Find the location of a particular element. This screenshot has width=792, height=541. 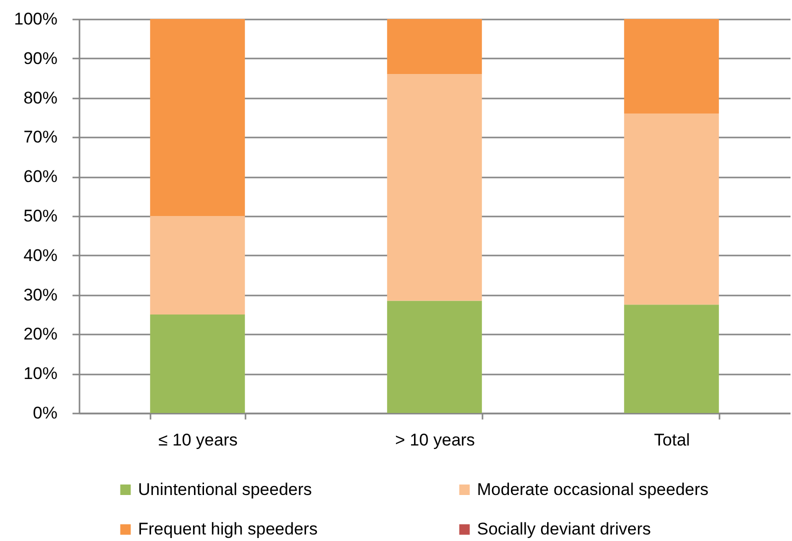

y-tick-label: 30% is located at coordinates (40, 294).